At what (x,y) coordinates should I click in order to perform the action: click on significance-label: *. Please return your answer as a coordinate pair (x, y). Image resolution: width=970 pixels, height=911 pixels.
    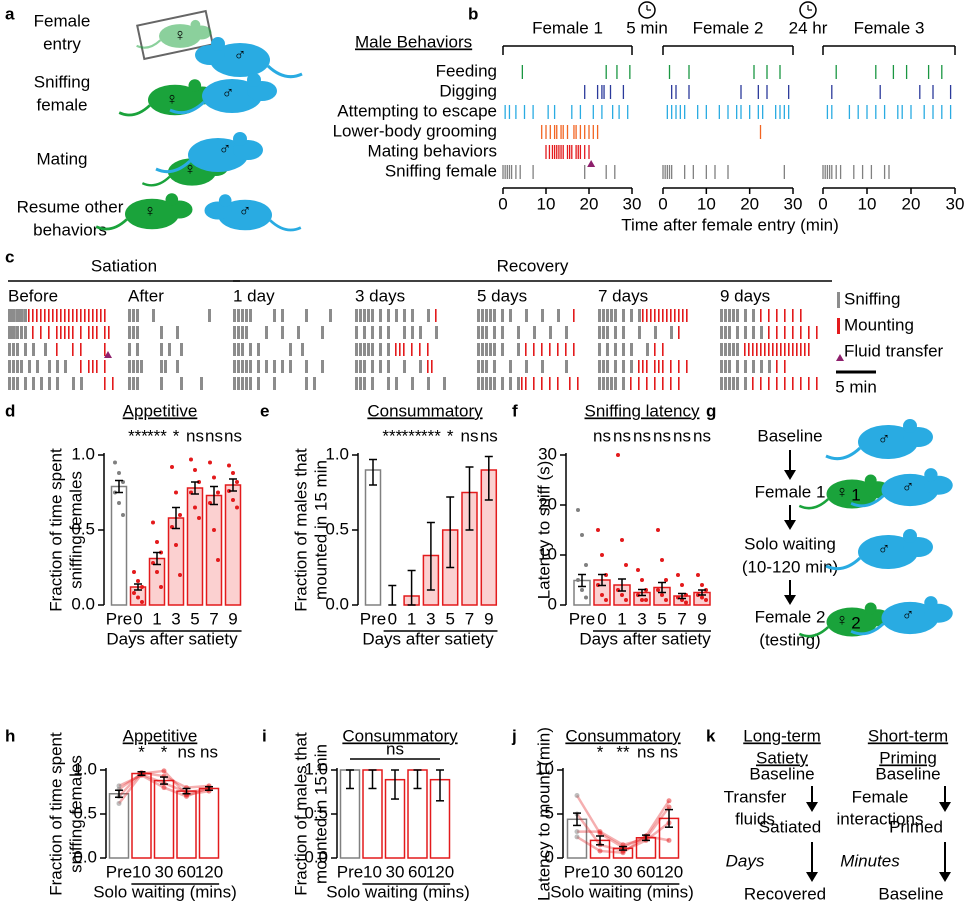
    Looking at the image, I should click on (450, 435).